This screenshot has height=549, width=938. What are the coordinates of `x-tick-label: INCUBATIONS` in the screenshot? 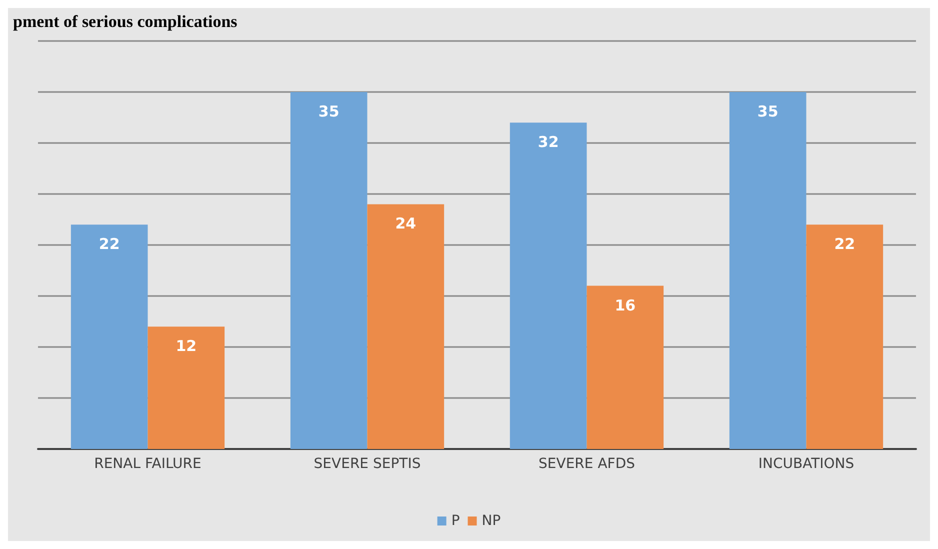 It's located at (806, 464).